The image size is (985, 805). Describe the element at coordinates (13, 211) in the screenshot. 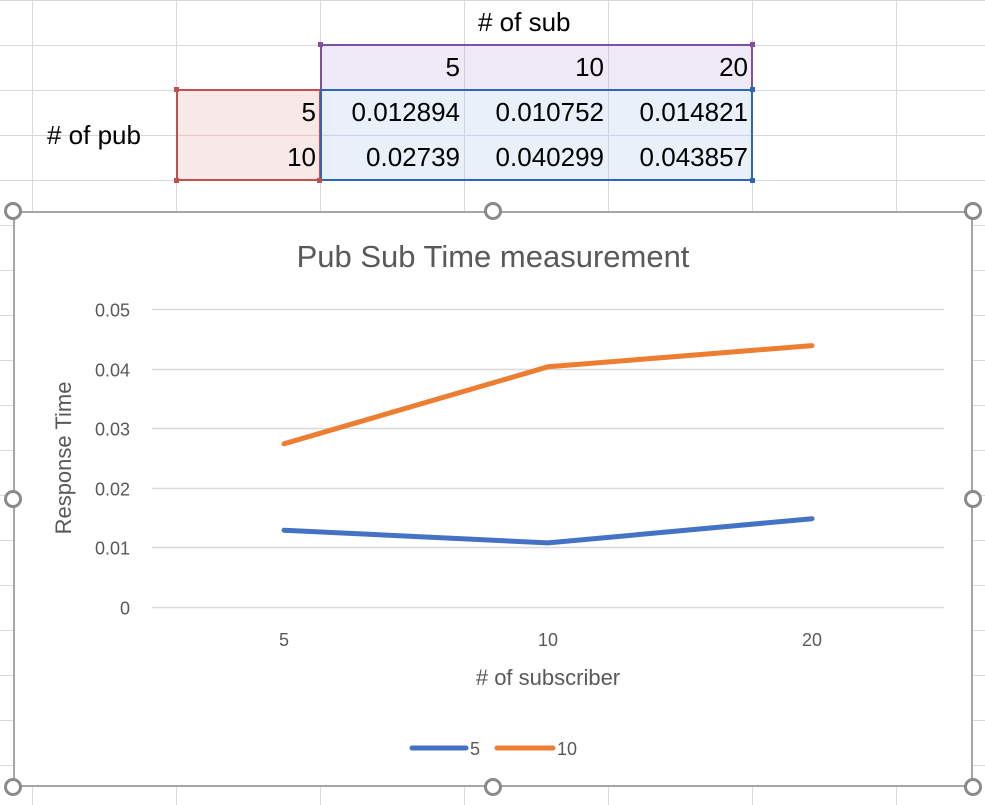

I see `chart-resize-handle-tl` at that location.